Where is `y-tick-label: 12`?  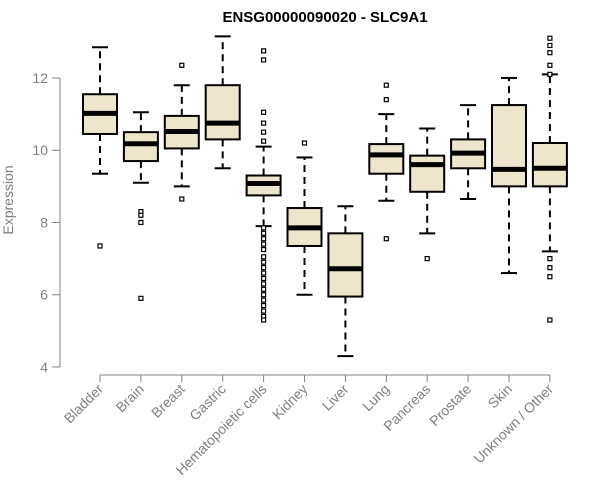 y-tick-label: 12 is located at coordinates (40, 78).